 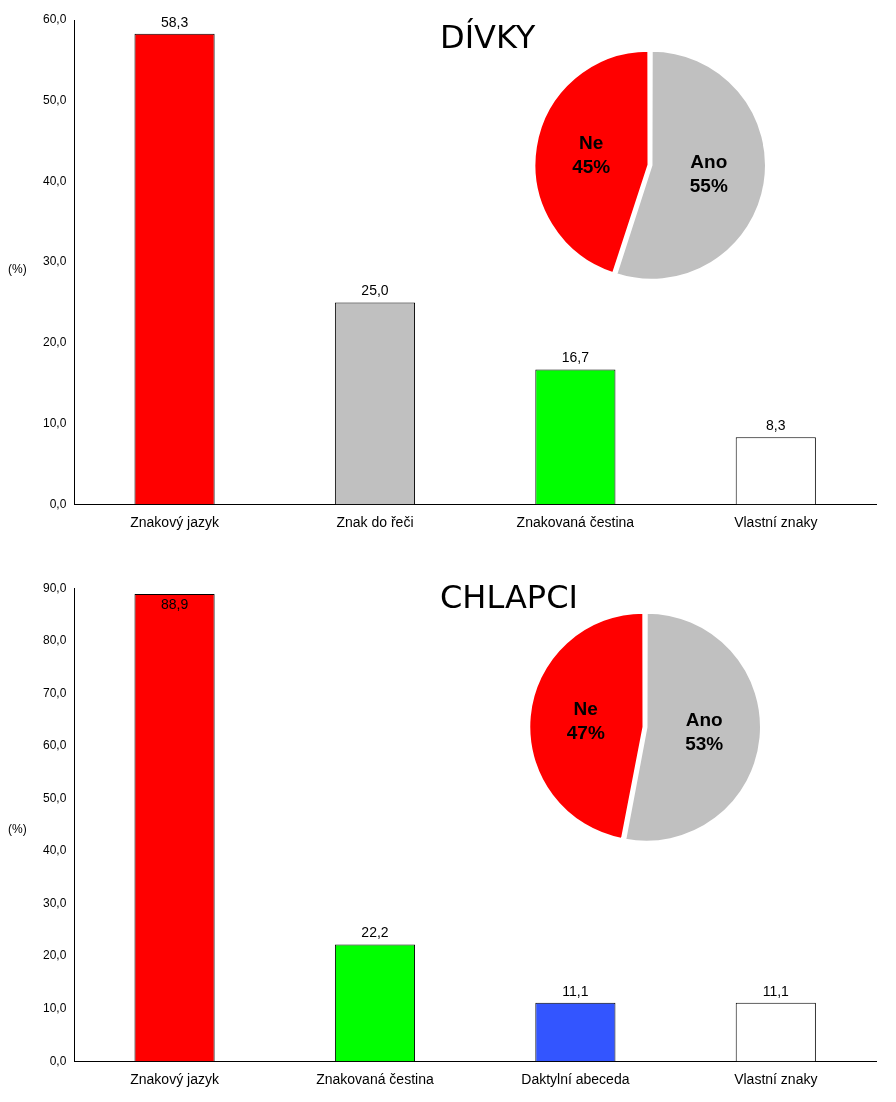 What do you see at coordinates (575, 1079) in the screenshot?
I see `x-tick-label: Daktylní abeceda` at bounding box center [575, 1079].